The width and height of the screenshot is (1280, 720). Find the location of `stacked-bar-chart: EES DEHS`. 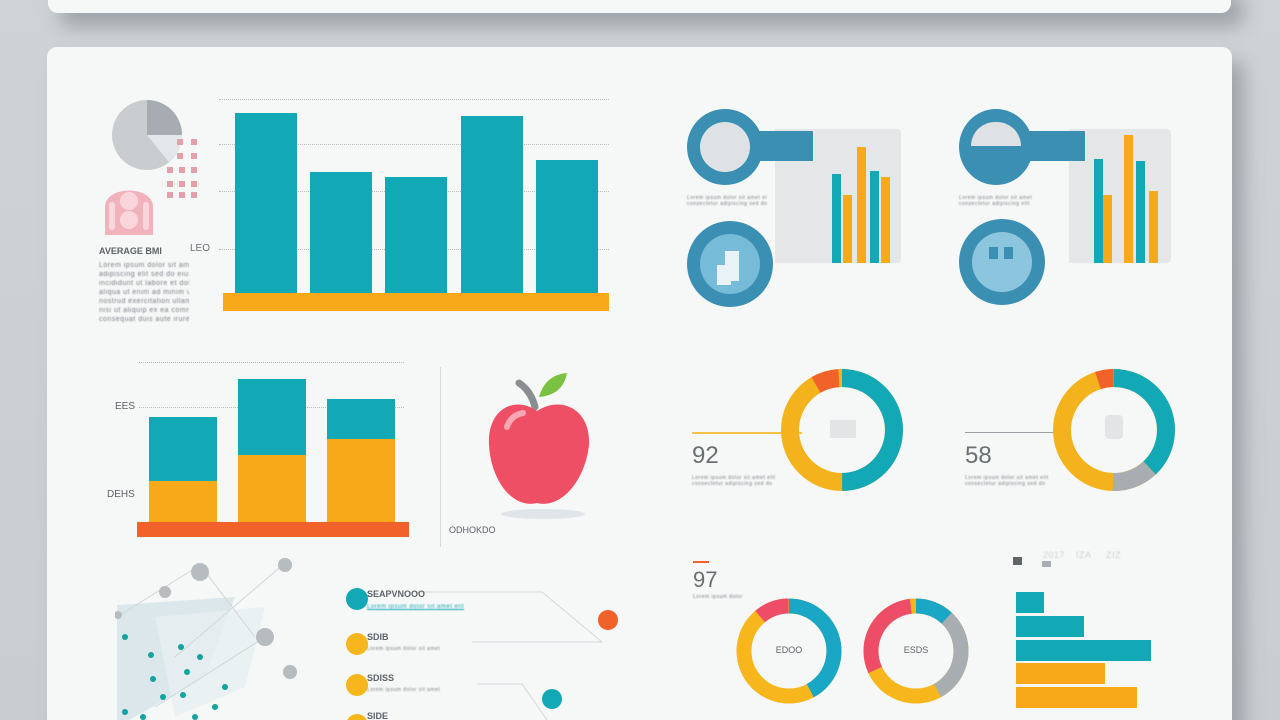

stacked-bar-chart: EES DEHS is located at coordinates (262, 449).